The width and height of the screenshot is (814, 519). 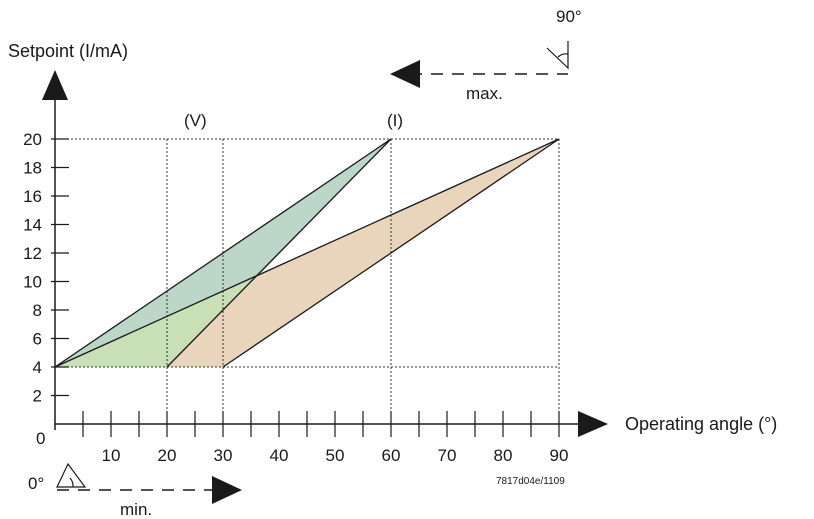 What do you see at coordinates (37, 339) in the screenshot?
I see `y-tick-label-6: 6` at bounding box center [37, 339].